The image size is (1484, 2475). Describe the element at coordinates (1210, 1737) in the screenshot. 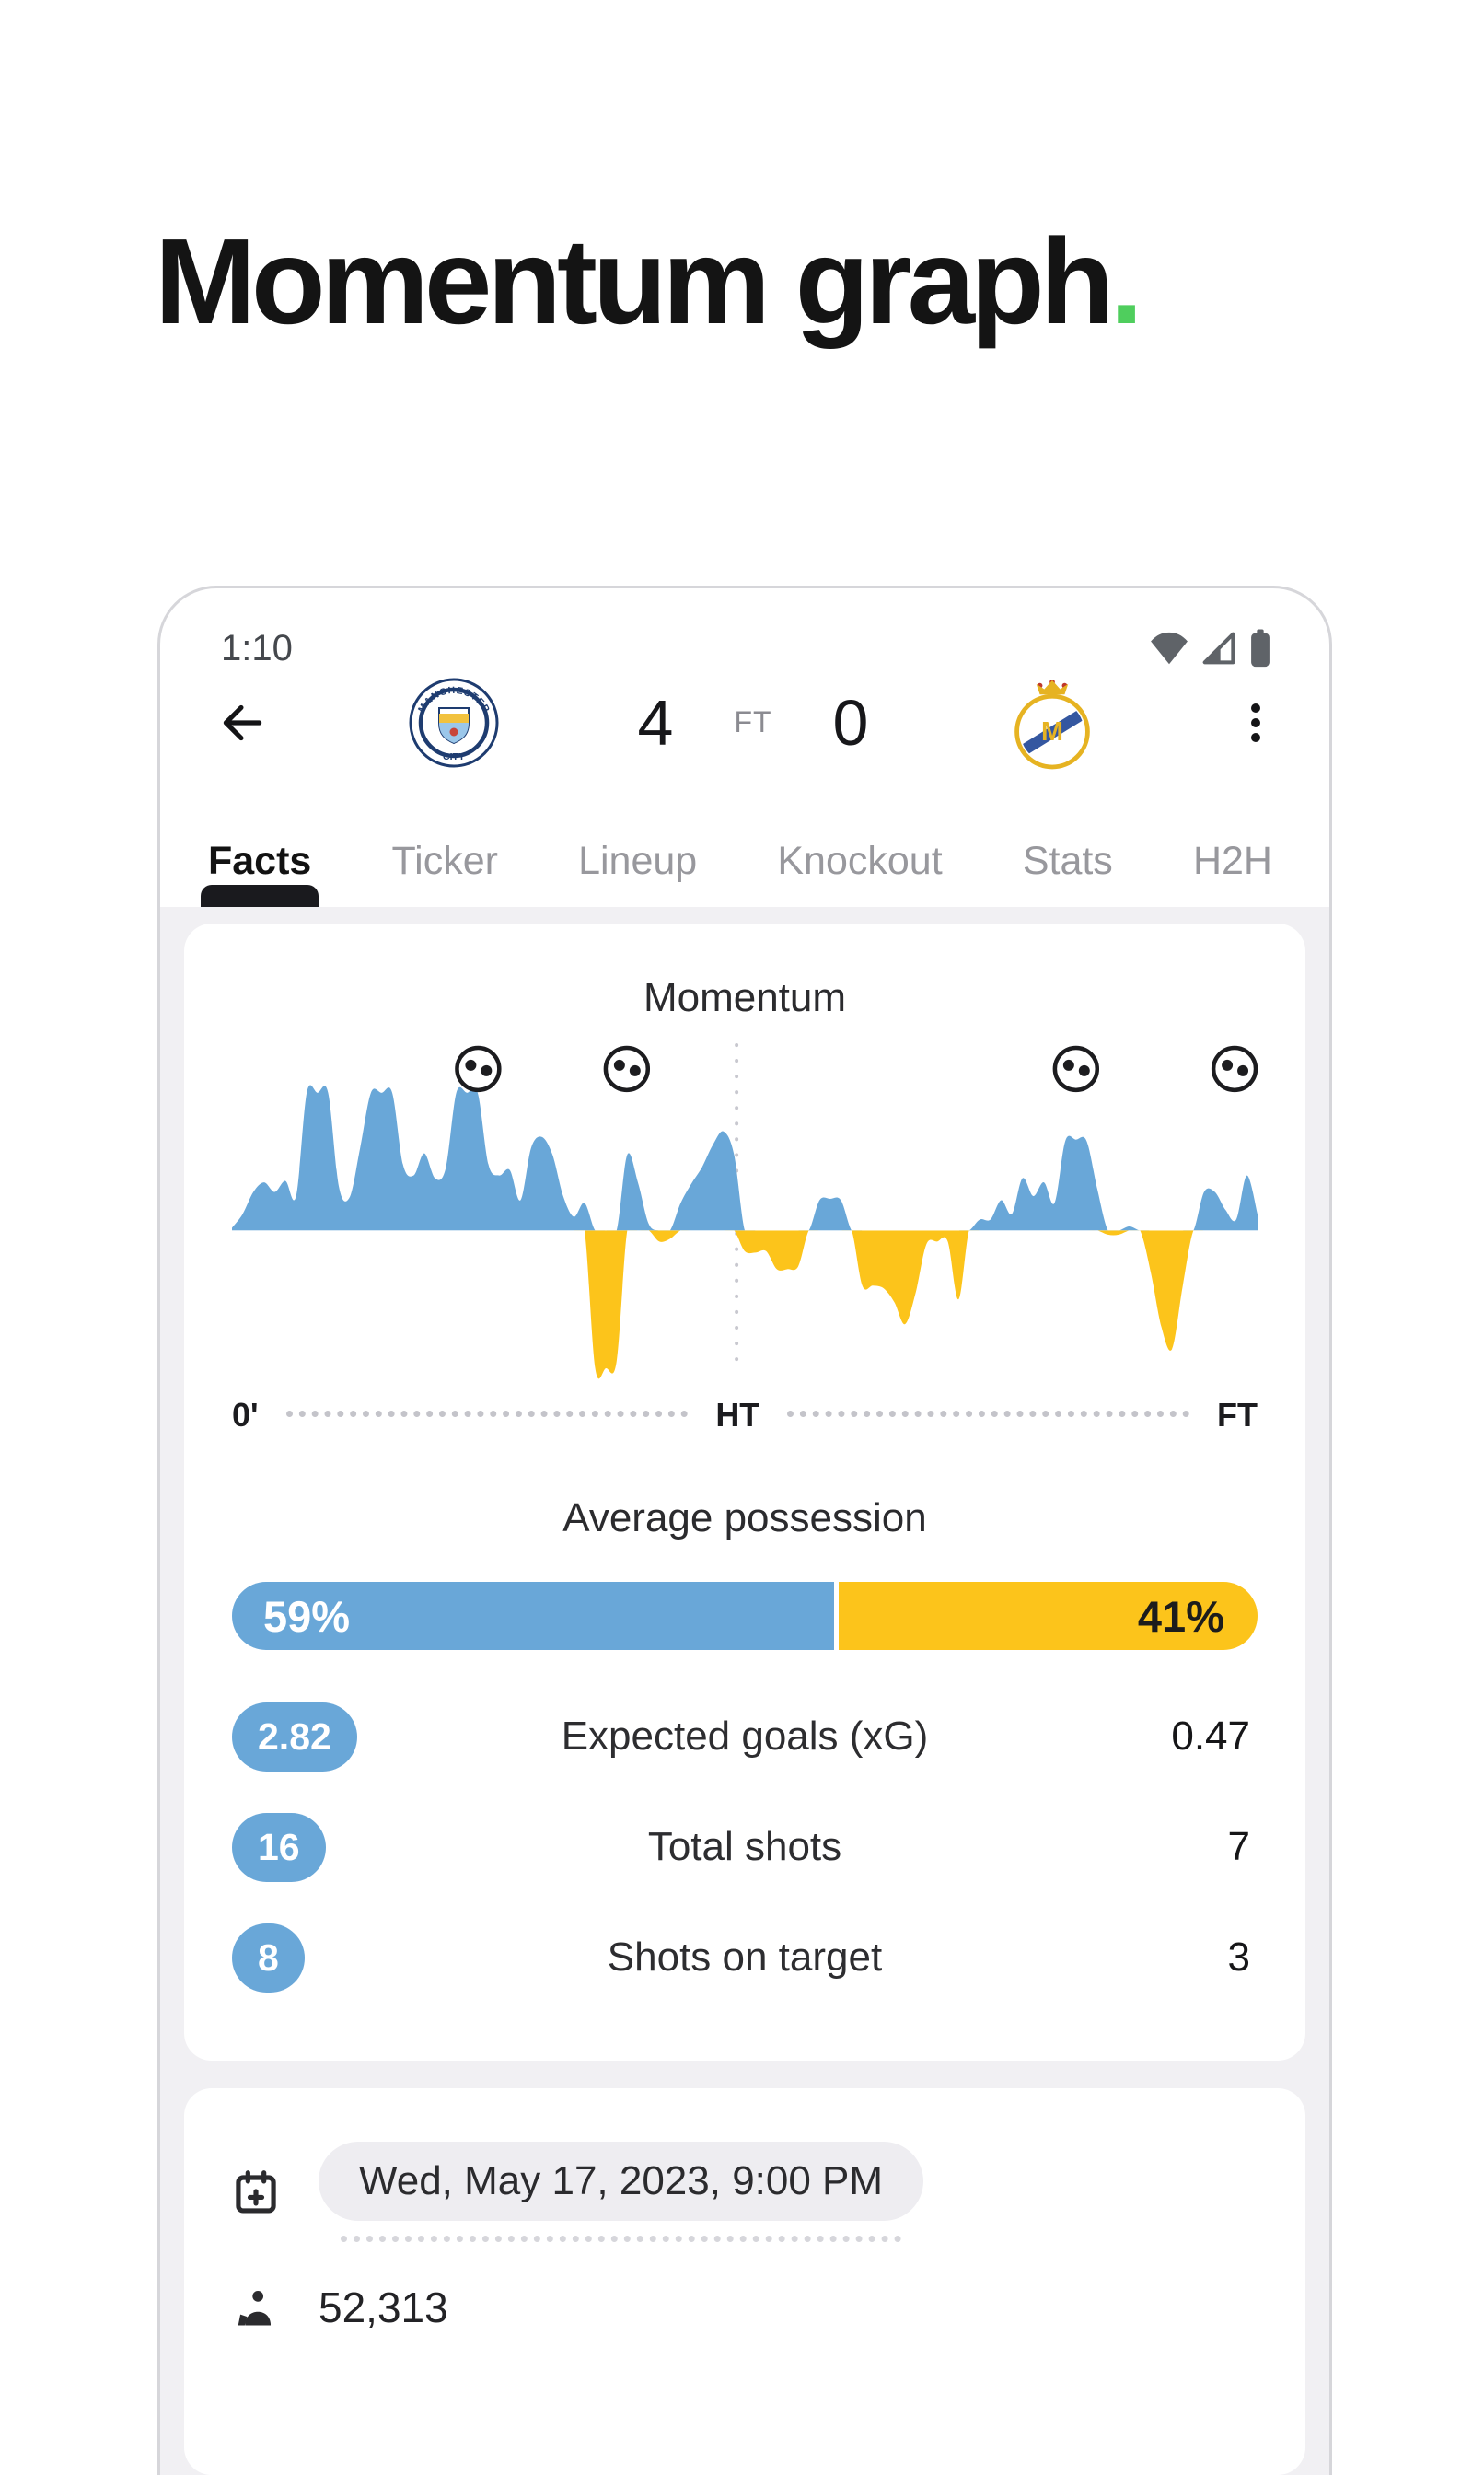

I see `stat-away-value: 0.47` at that location.